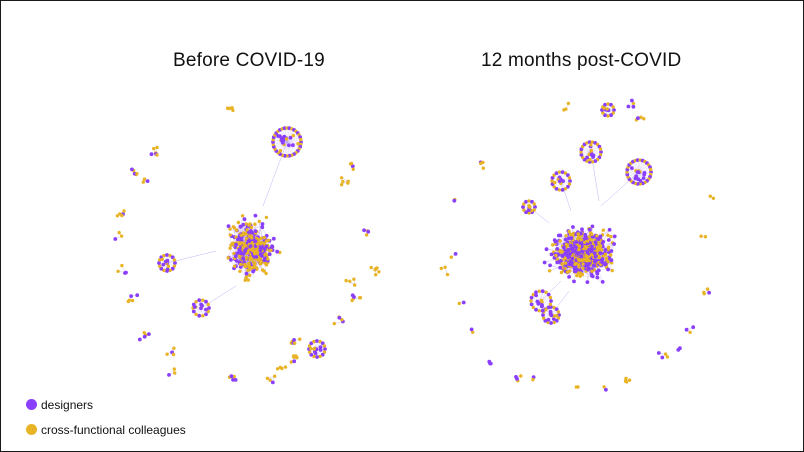  I want to click on panel-title-before: Before COVID-19, so click(249, 60).